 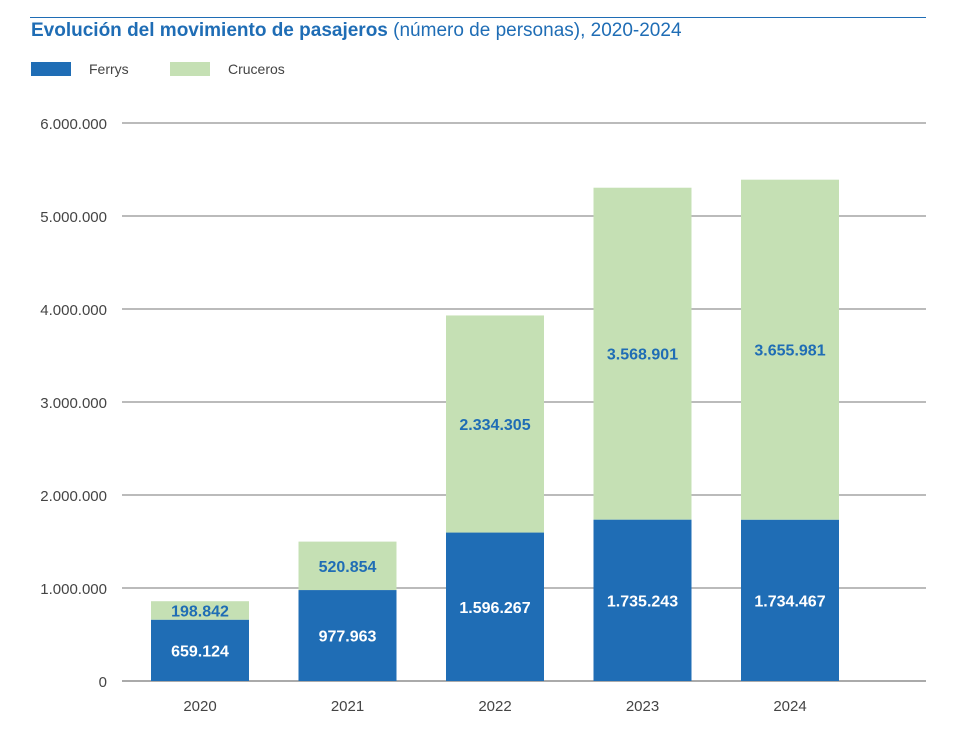 I want to click on y-tick-label: 1.000.000, so click(x=73, y=589).